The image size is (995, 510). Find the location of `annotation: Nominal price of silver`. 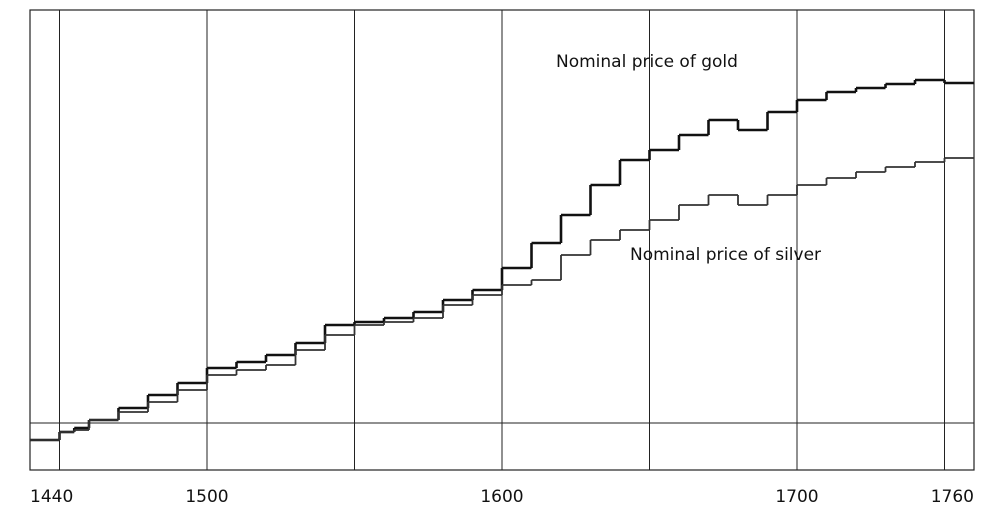

annotation: Nominal price of silver is located at coordinates (725, 255).